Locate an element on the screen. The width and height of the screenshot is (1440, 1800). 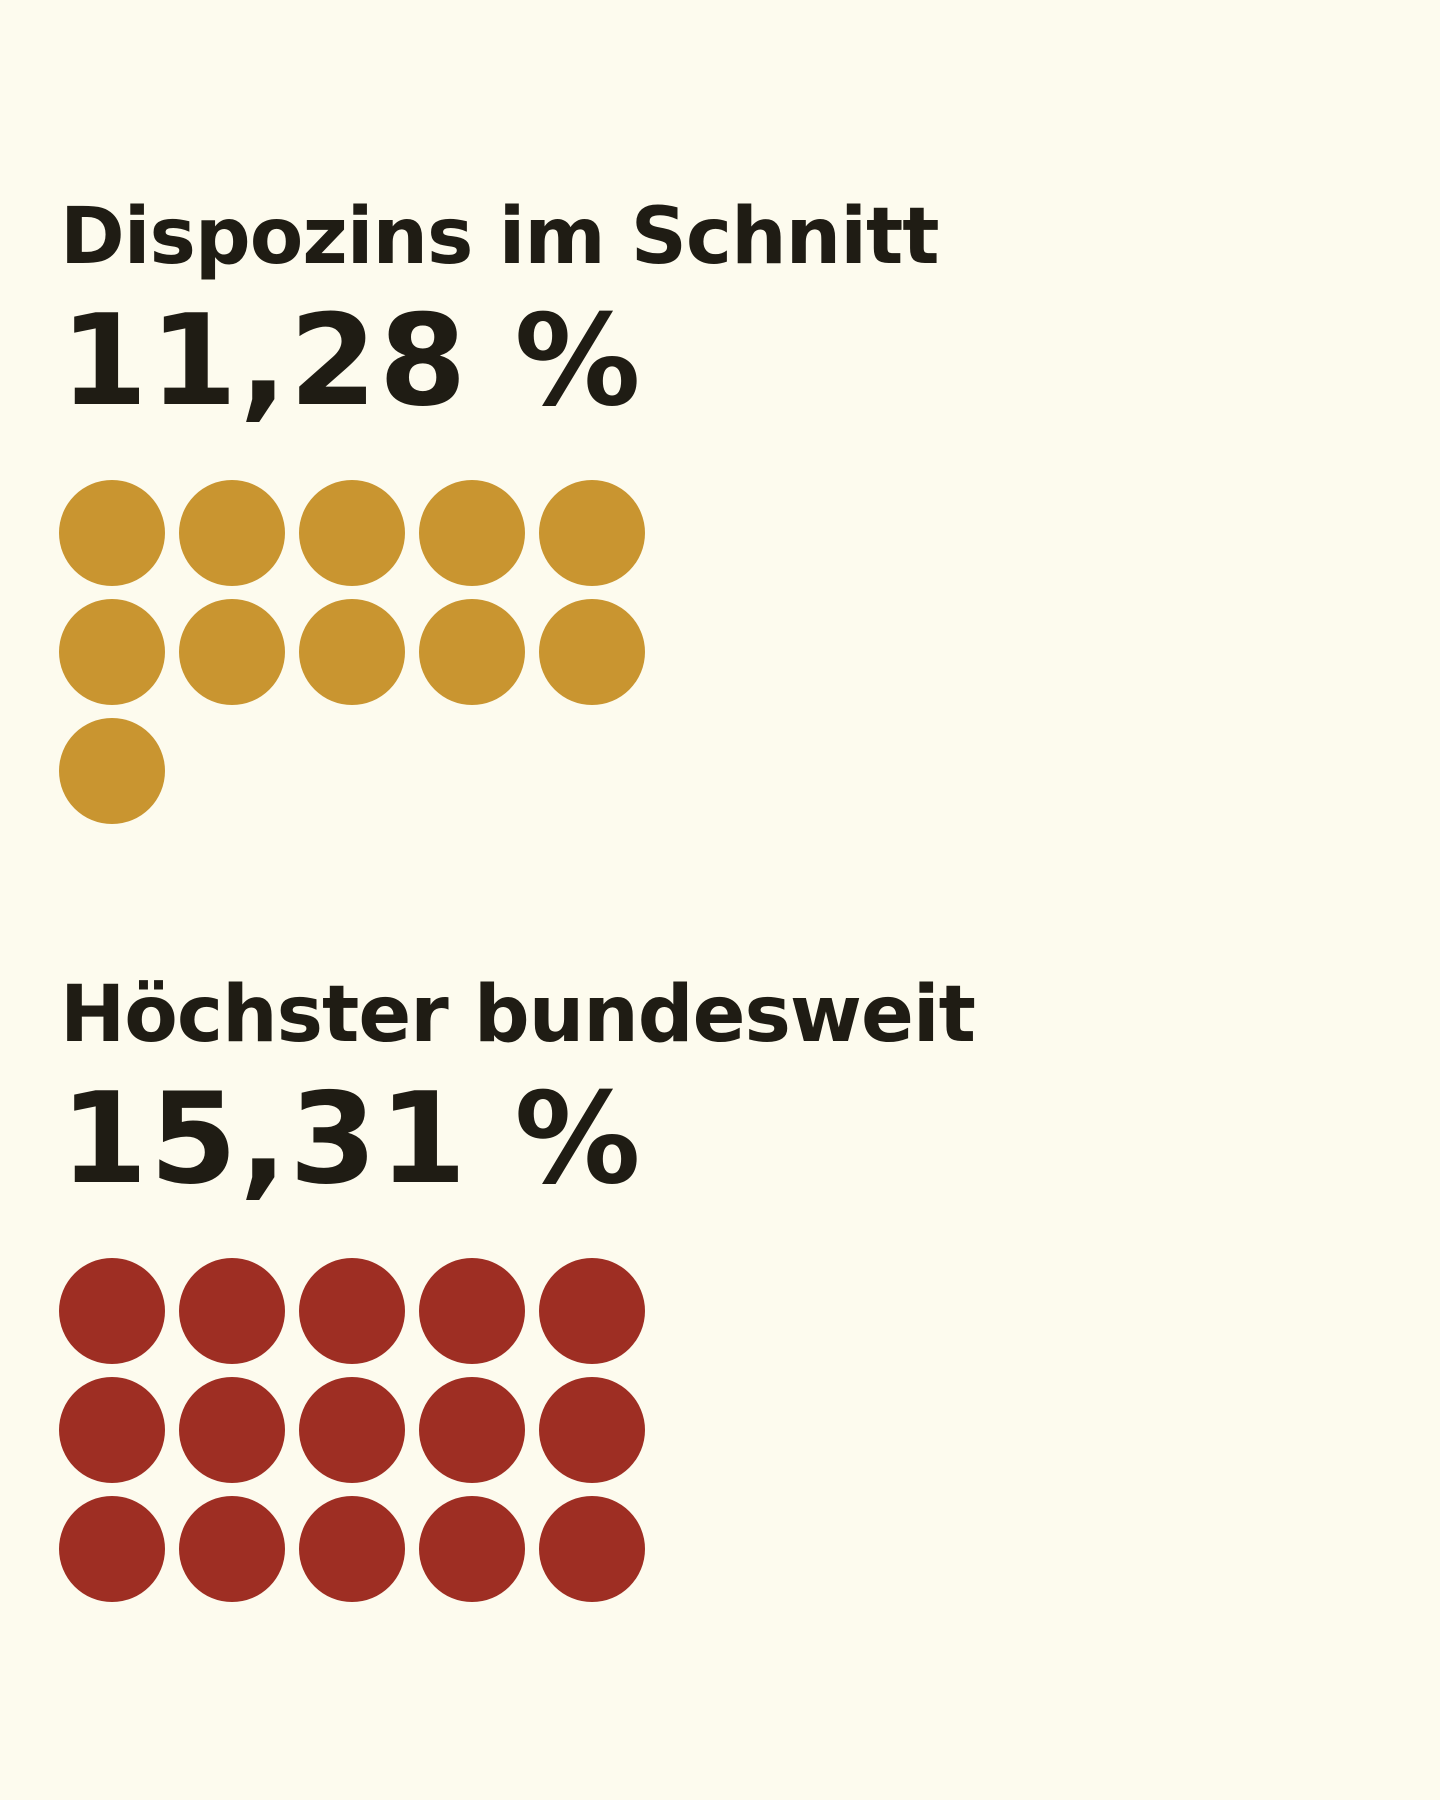
average-rate-value: 11,28 % is located at coordinates (351, 360).